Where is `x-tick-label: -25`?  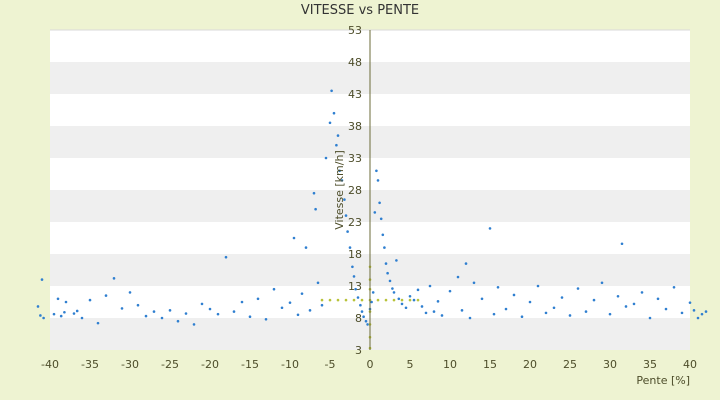
x-tick-label: -25 is located at coordinates (170, 364).